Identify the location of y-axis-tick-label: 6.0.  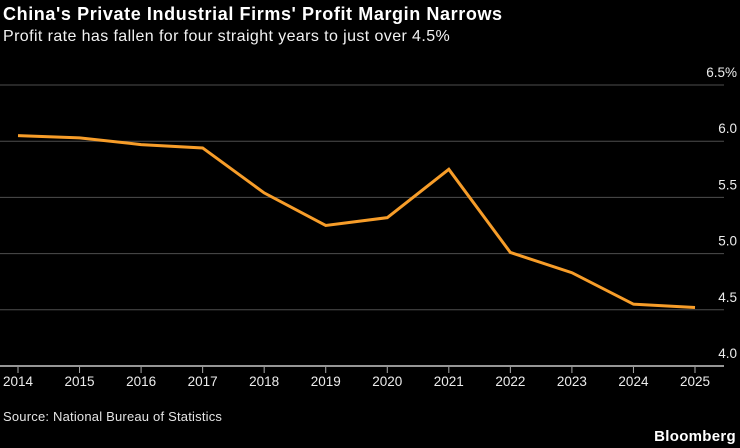
(727, 128).